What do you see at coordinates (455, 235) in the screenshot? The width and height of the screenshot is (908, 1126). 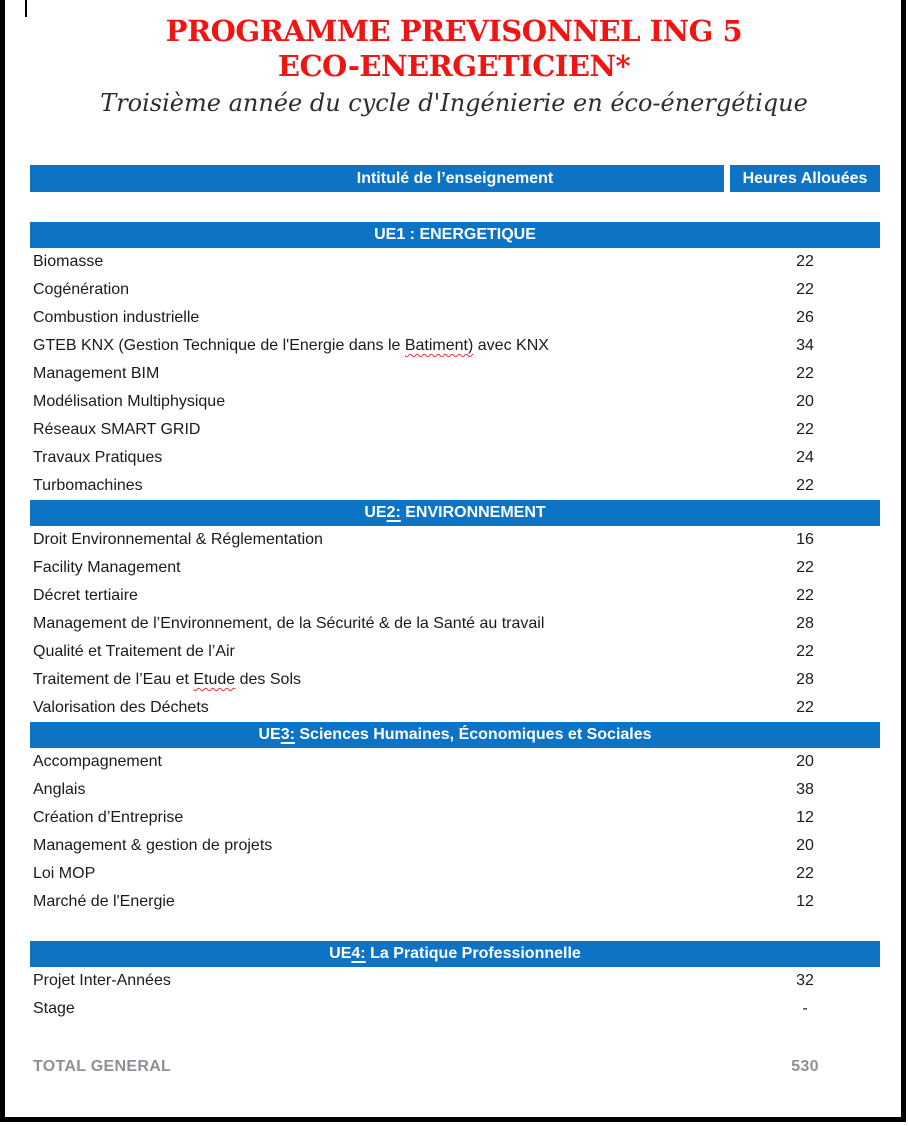 I see `section-header-bar: UE1 : ENERGETIQUE` at bounding box center [455, 235].